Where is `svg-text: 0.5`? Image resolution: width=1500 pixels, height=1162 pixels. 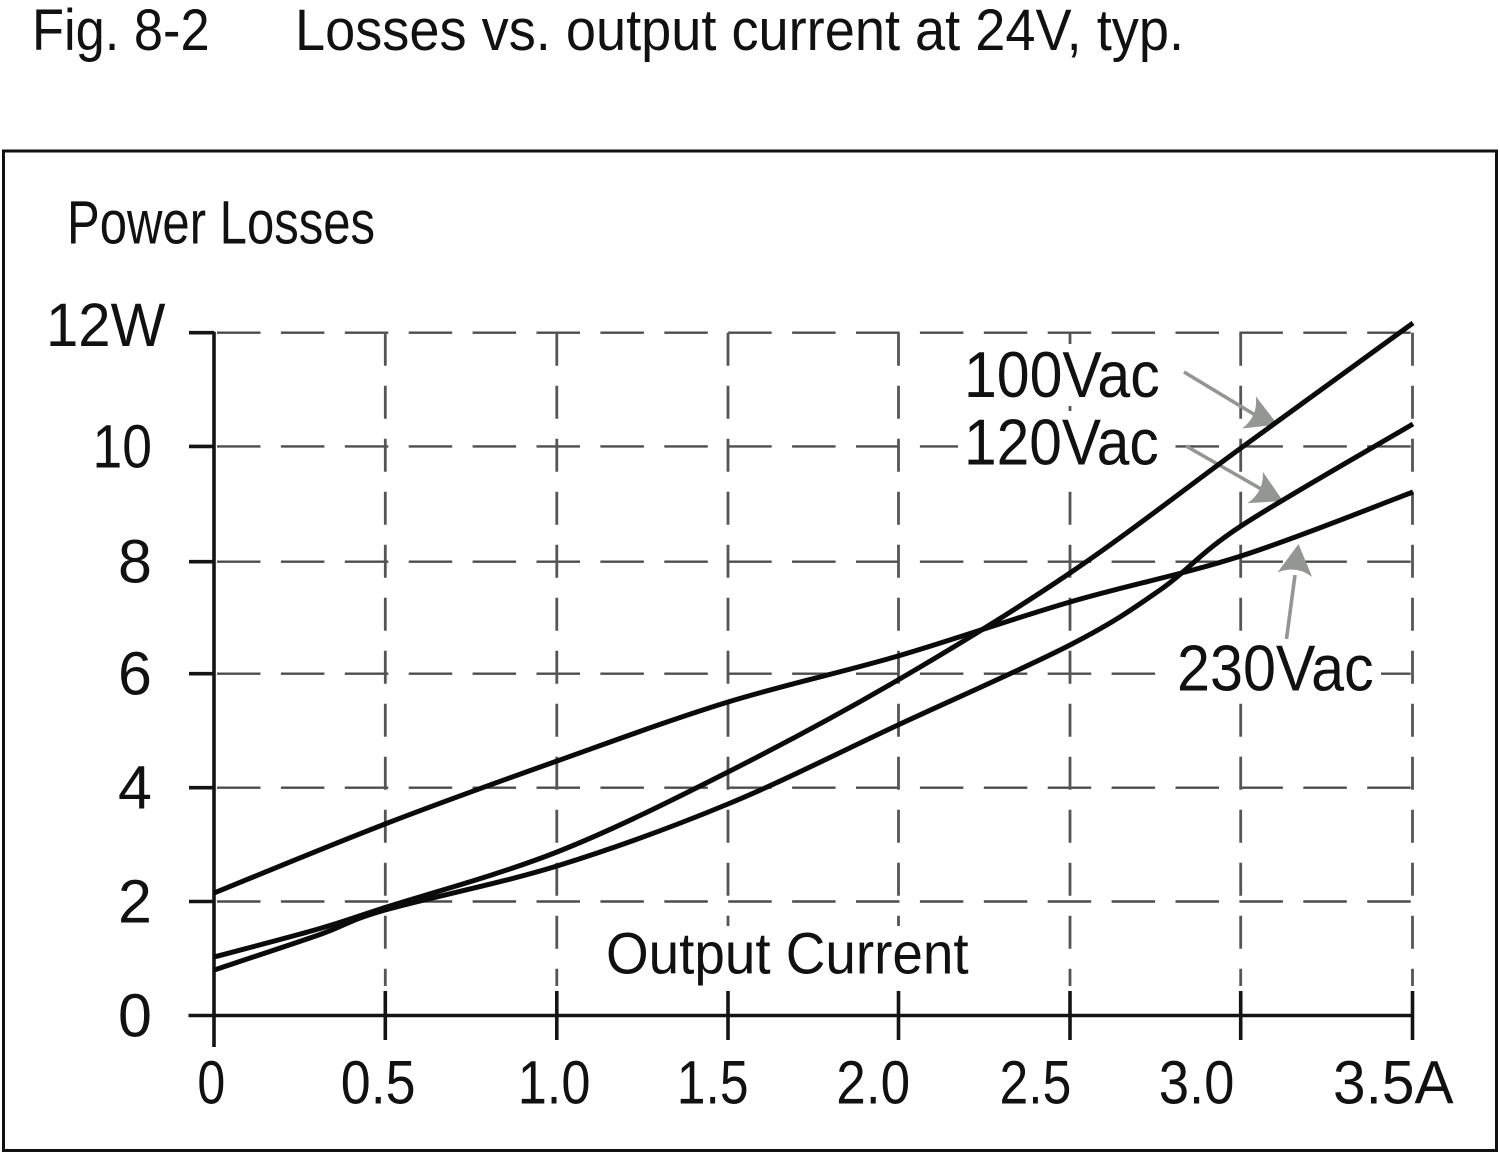 svg-text: 0.5 is located at coordinates (378, 1083).